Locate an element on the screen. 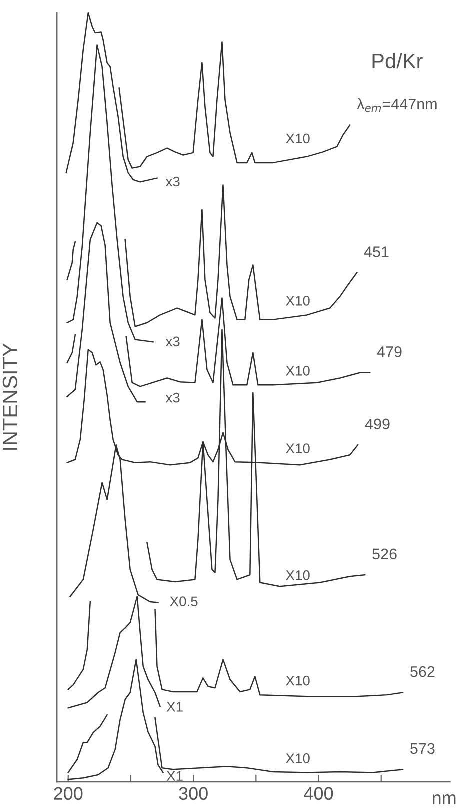 Image resolution: width=468 pixels, height=812 pixels. y-axis-title: INTENSITY is located at coordinates (10, 397).